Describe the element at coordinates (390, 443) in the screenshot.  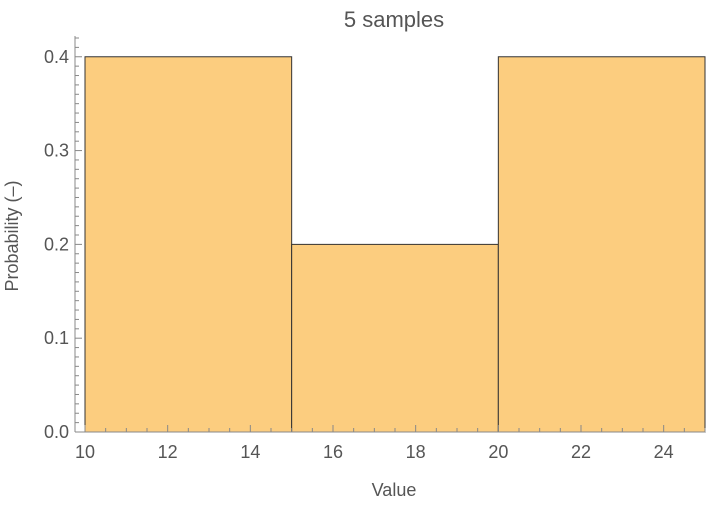
I see `x-ticks-group: 10 12 14 16 18 20 22 24` at that location.